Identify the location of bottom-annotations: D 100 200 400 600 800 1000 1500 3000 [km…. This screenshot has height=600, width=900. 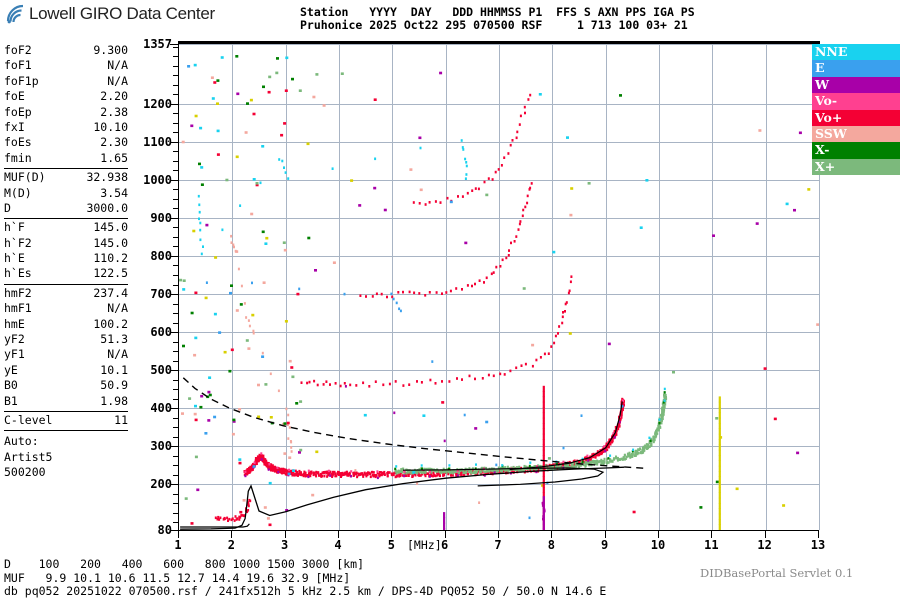
(305, 578).